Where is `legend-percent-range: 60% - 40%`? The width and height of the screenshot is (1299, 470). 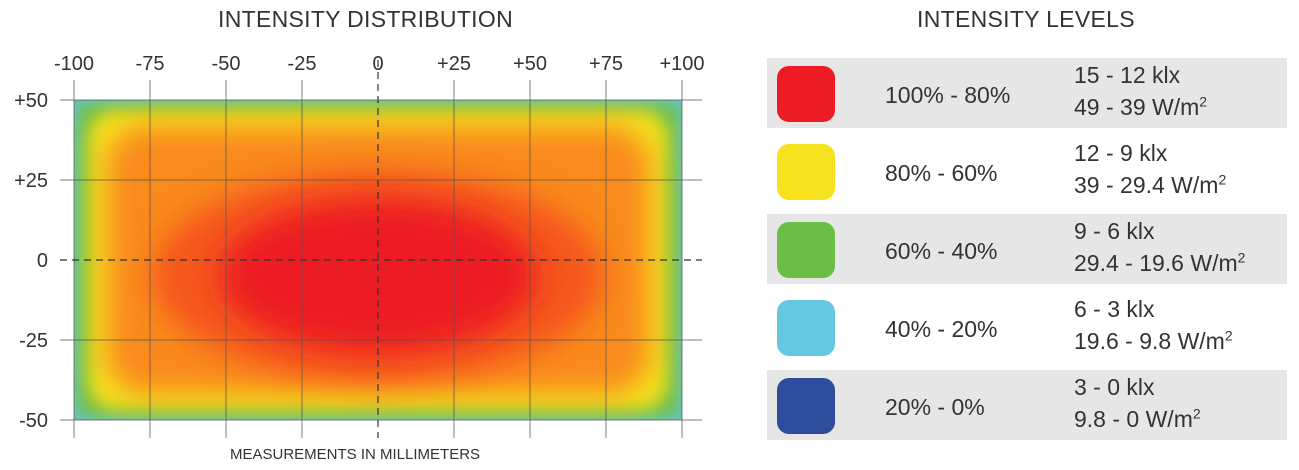 legend-percent-range: 60% - 40% is located at coordinates (941, 251).